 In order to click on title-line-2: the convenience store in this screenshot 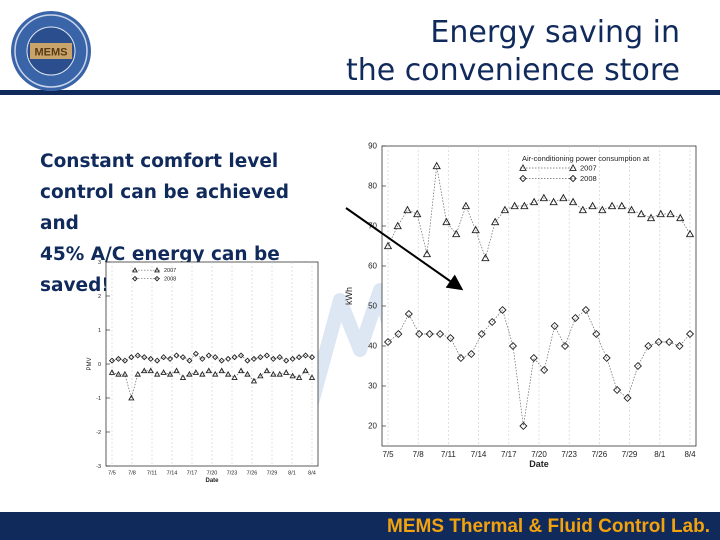, I will do `click(512, 70)`.